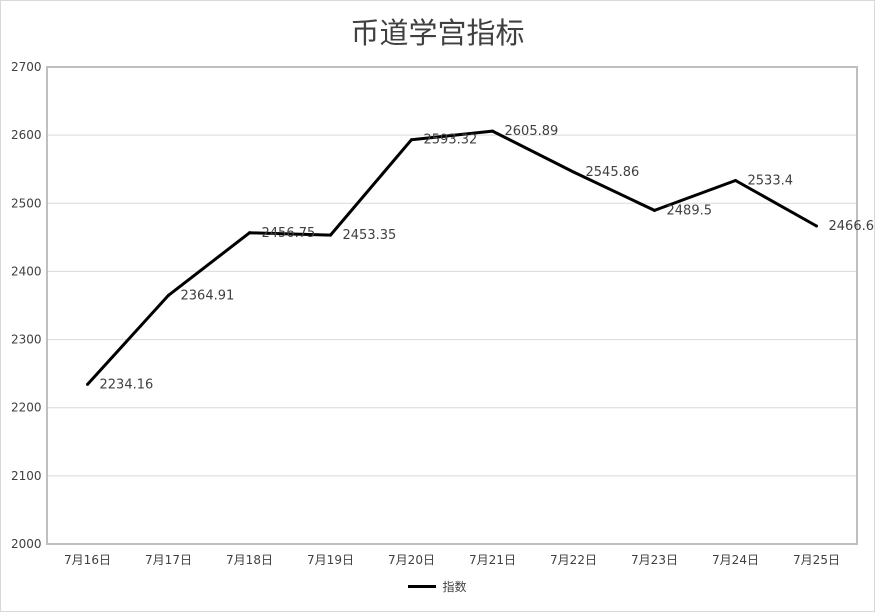 The width and height of the screenshot is (875, 612). Describe the element at coordinates (852, 226) in the screenshot. I see `data-label: 2466.68` at that location.